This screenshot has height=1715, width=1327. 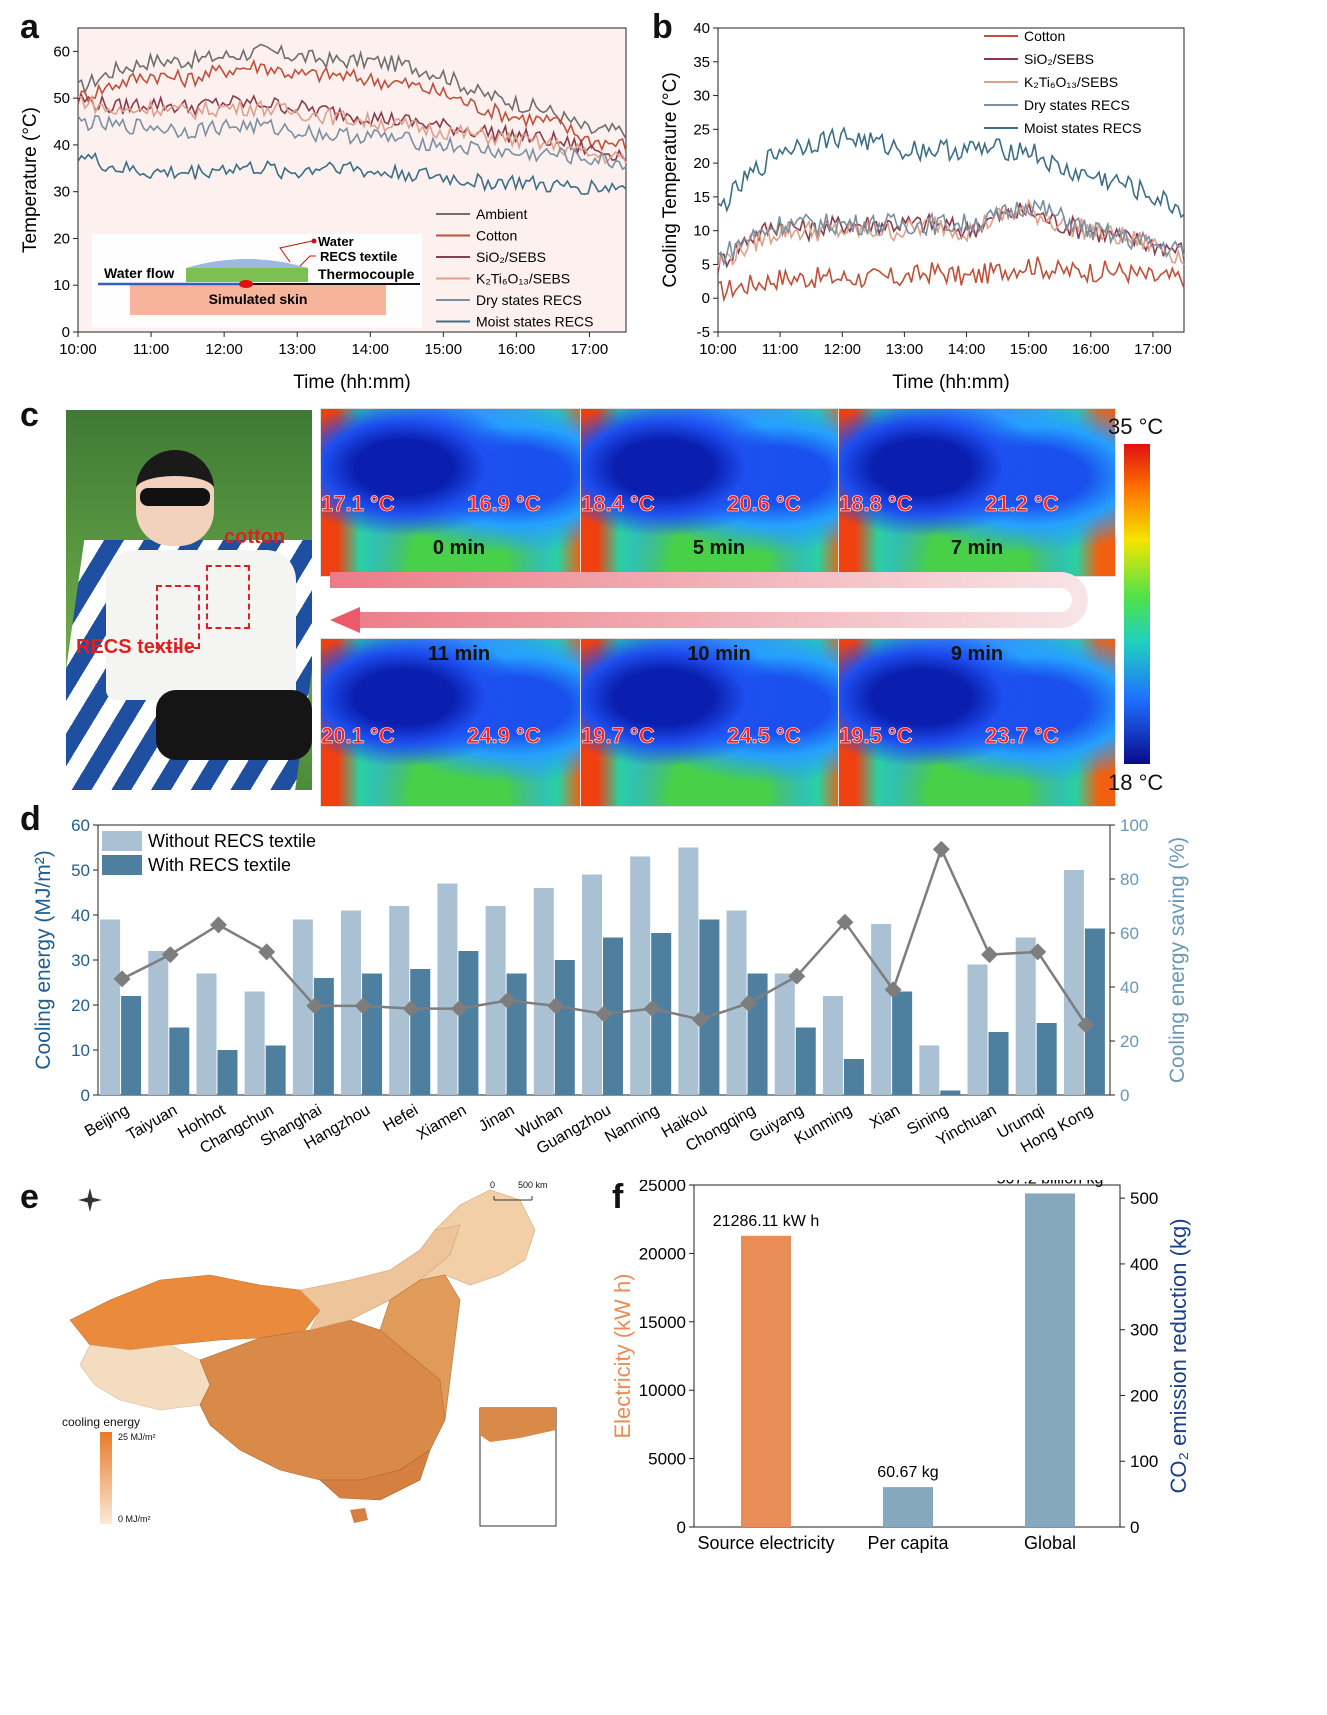 What do you see at coordinates (493, 1185) in the screenshot?
I see `scale-zero: 0` at bounding box center [493, 1185].